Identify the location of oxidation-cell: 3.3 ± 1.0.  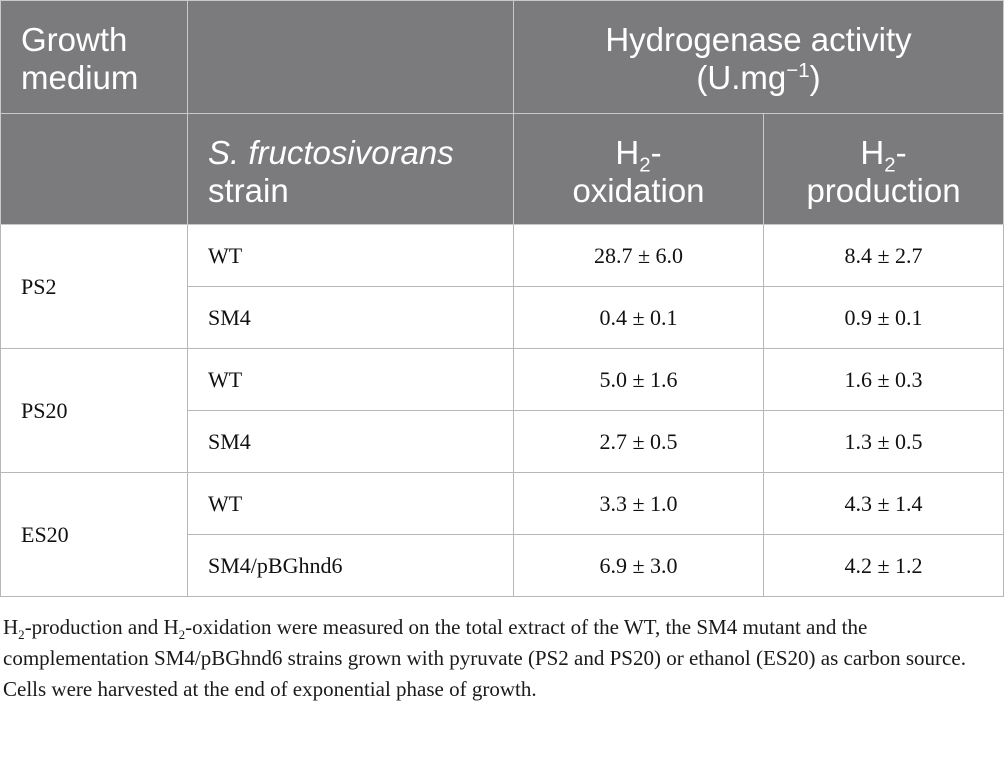
(638, 503).